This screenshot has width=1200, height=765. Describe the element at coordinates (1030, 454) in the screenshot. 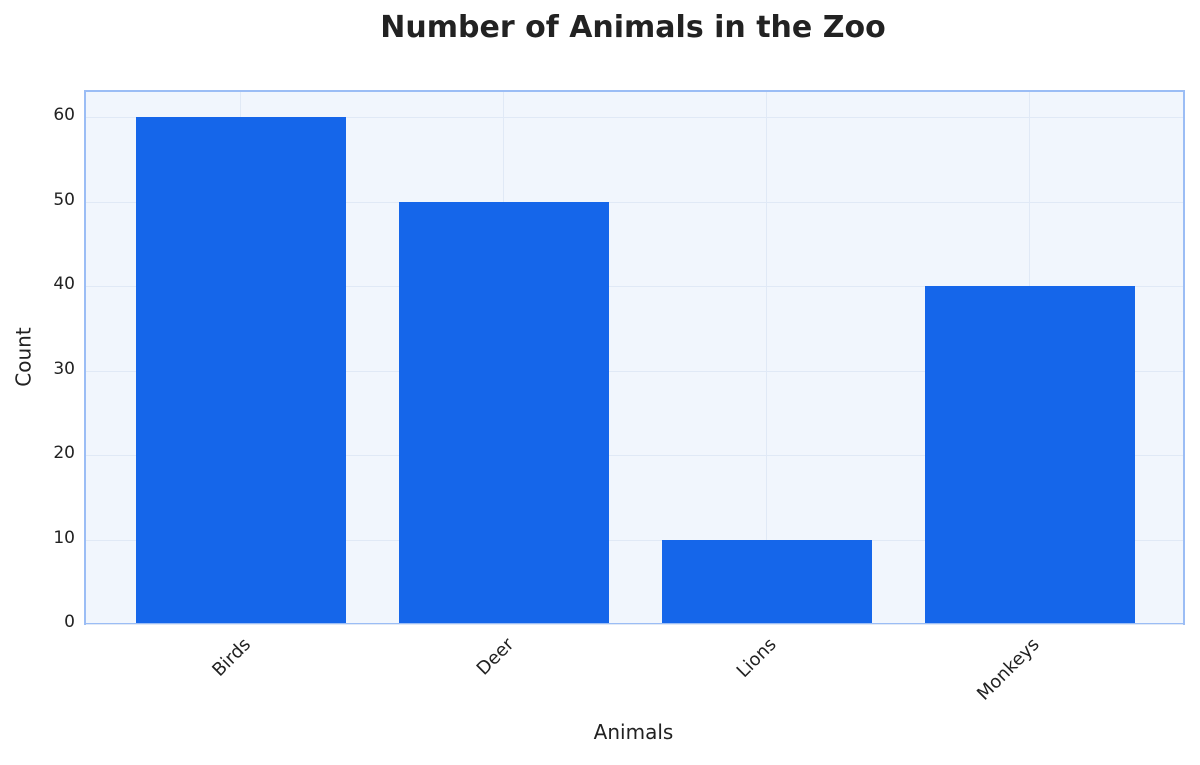

I see `bar-monkeys` at that location.